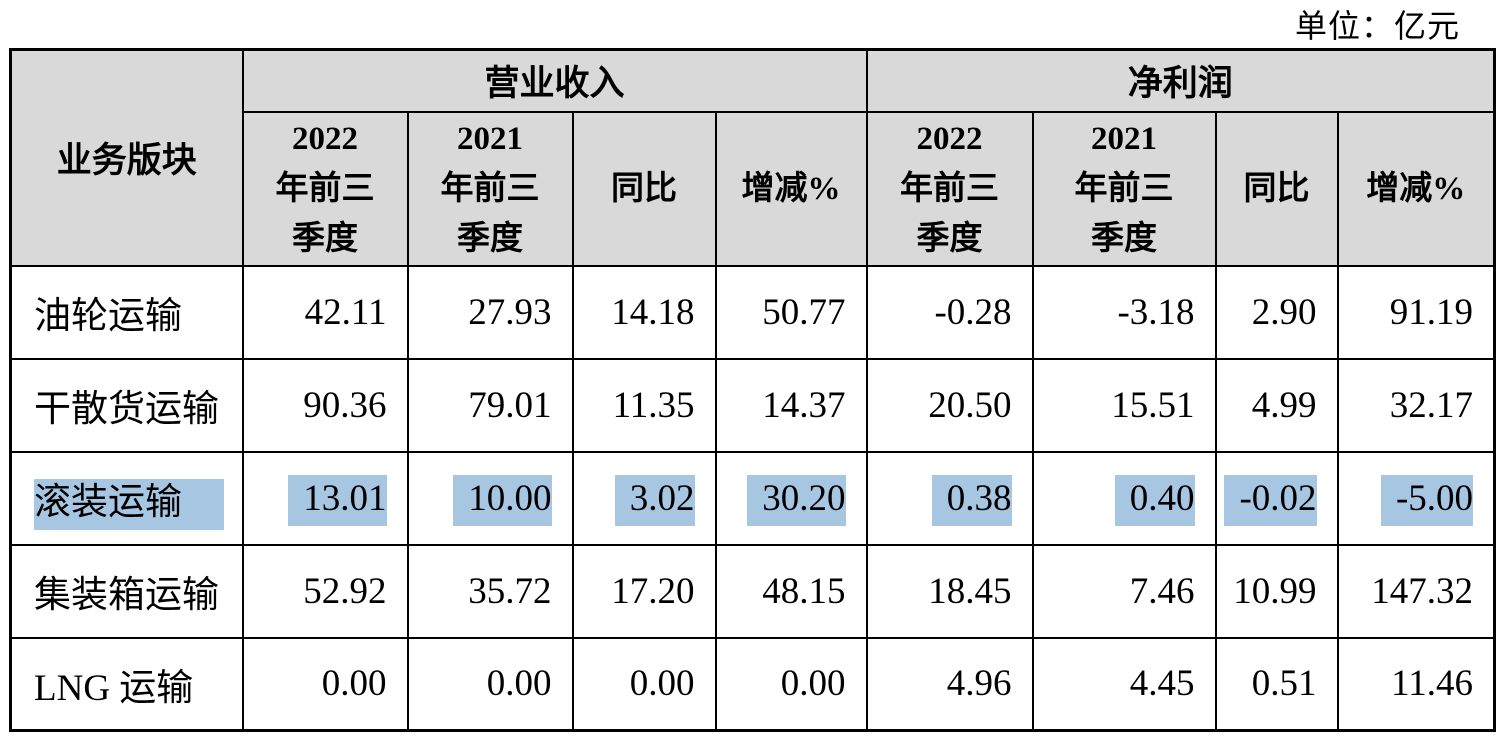  Describe the element at coordinates (510, 312) in the screenshot. I see `cell-value: 27.93` at that location.